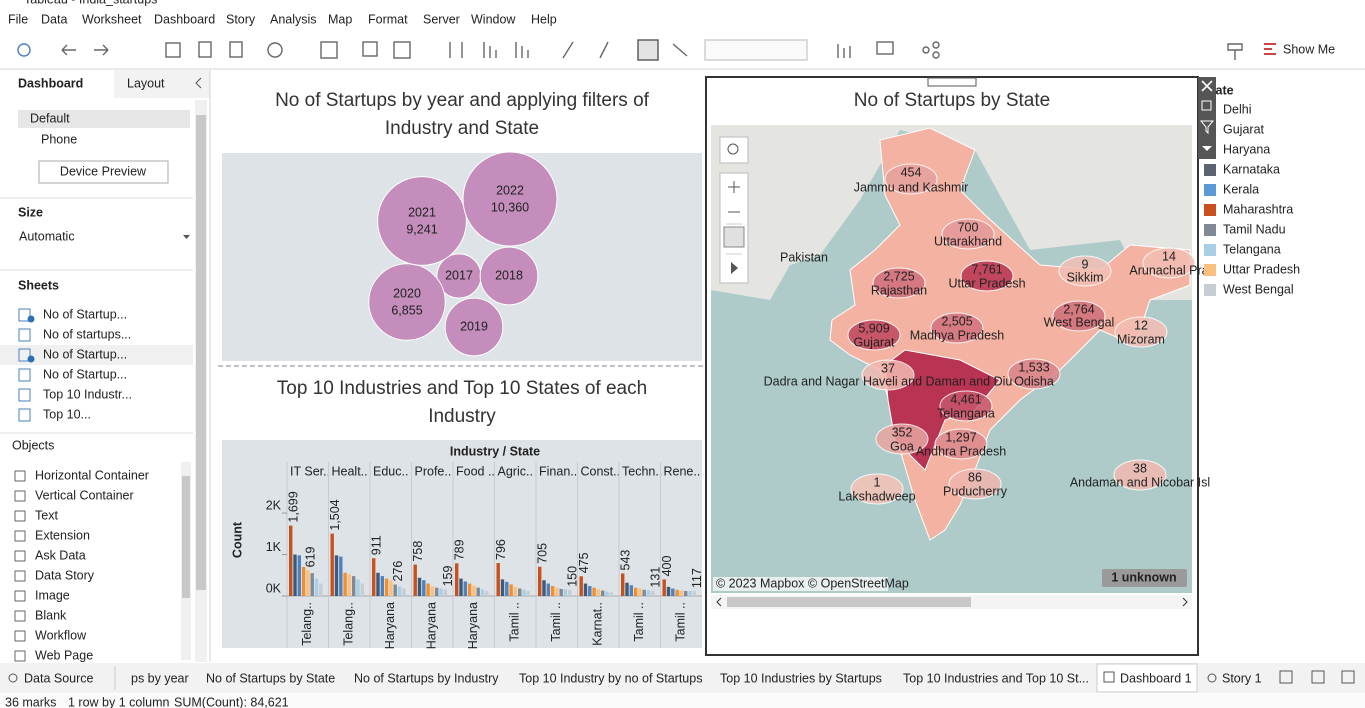 This screenshot has width=1365, height=708. I want to click on object-item: Web Page, so click(64, 655).